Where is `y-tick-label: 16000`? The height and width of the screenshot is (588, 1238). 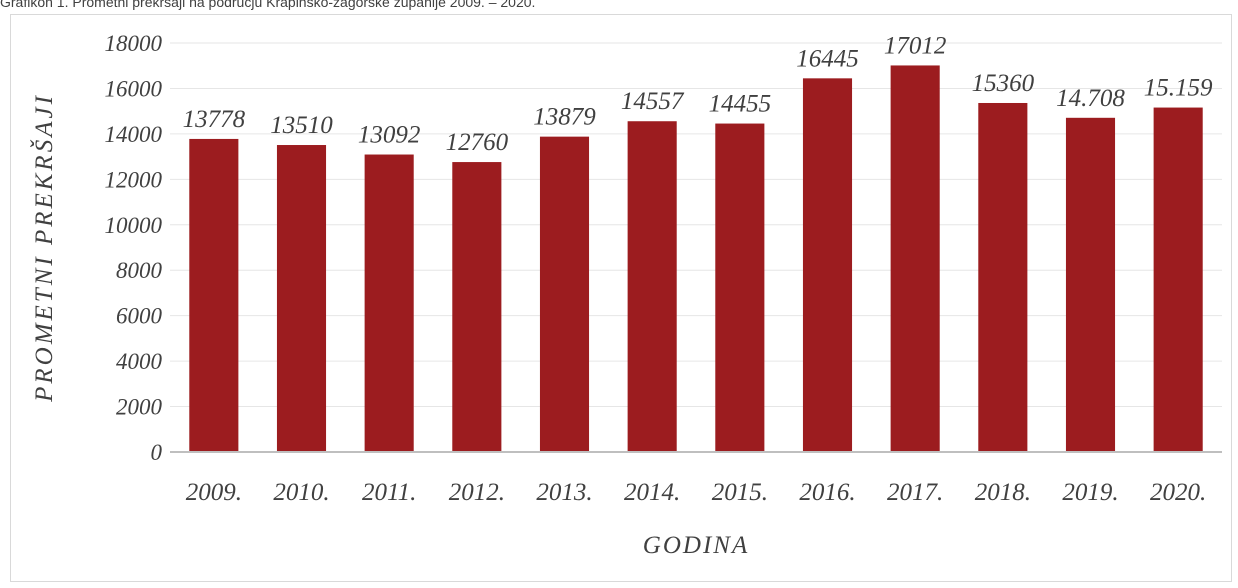
y-tick-label: 16000 is located at coordinates (134, 88).